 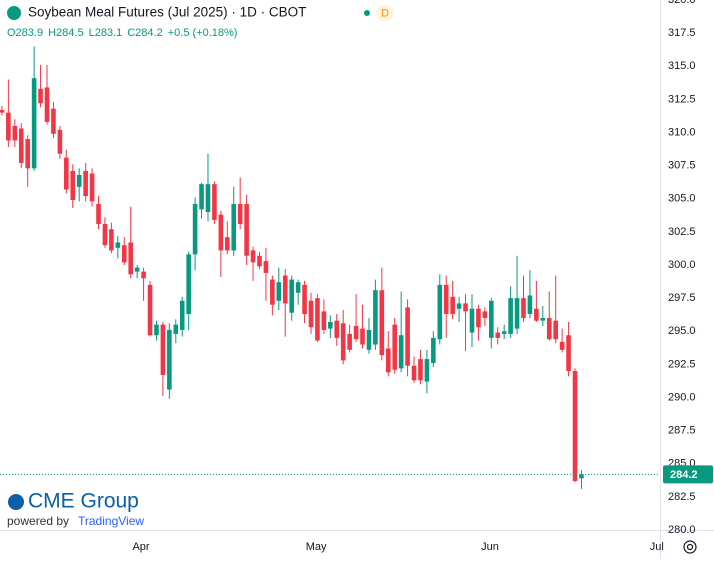 What do you see at coordinates (490, 547) in the screenshot?
I see `x-tick-label: Jun` at bounding box center [490, 547].